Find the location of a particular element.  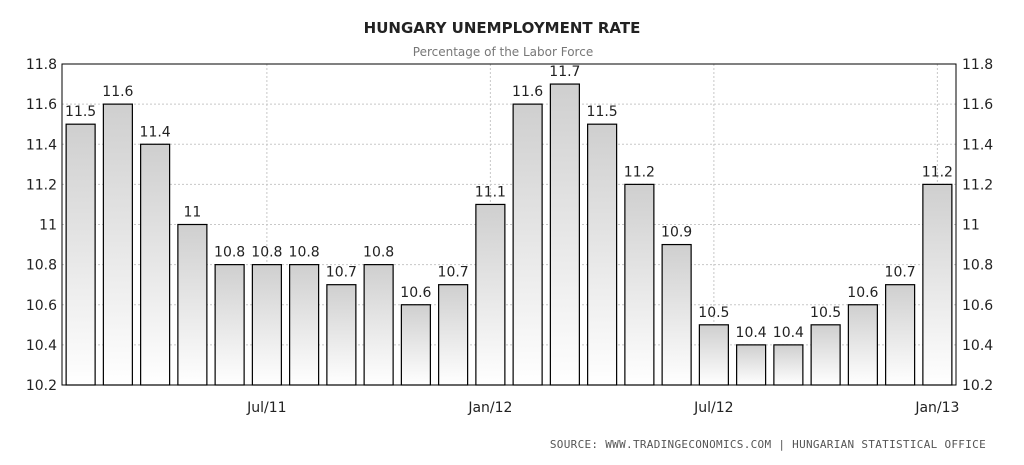

data-label: 11.7 is located at coordinates (564, 72).